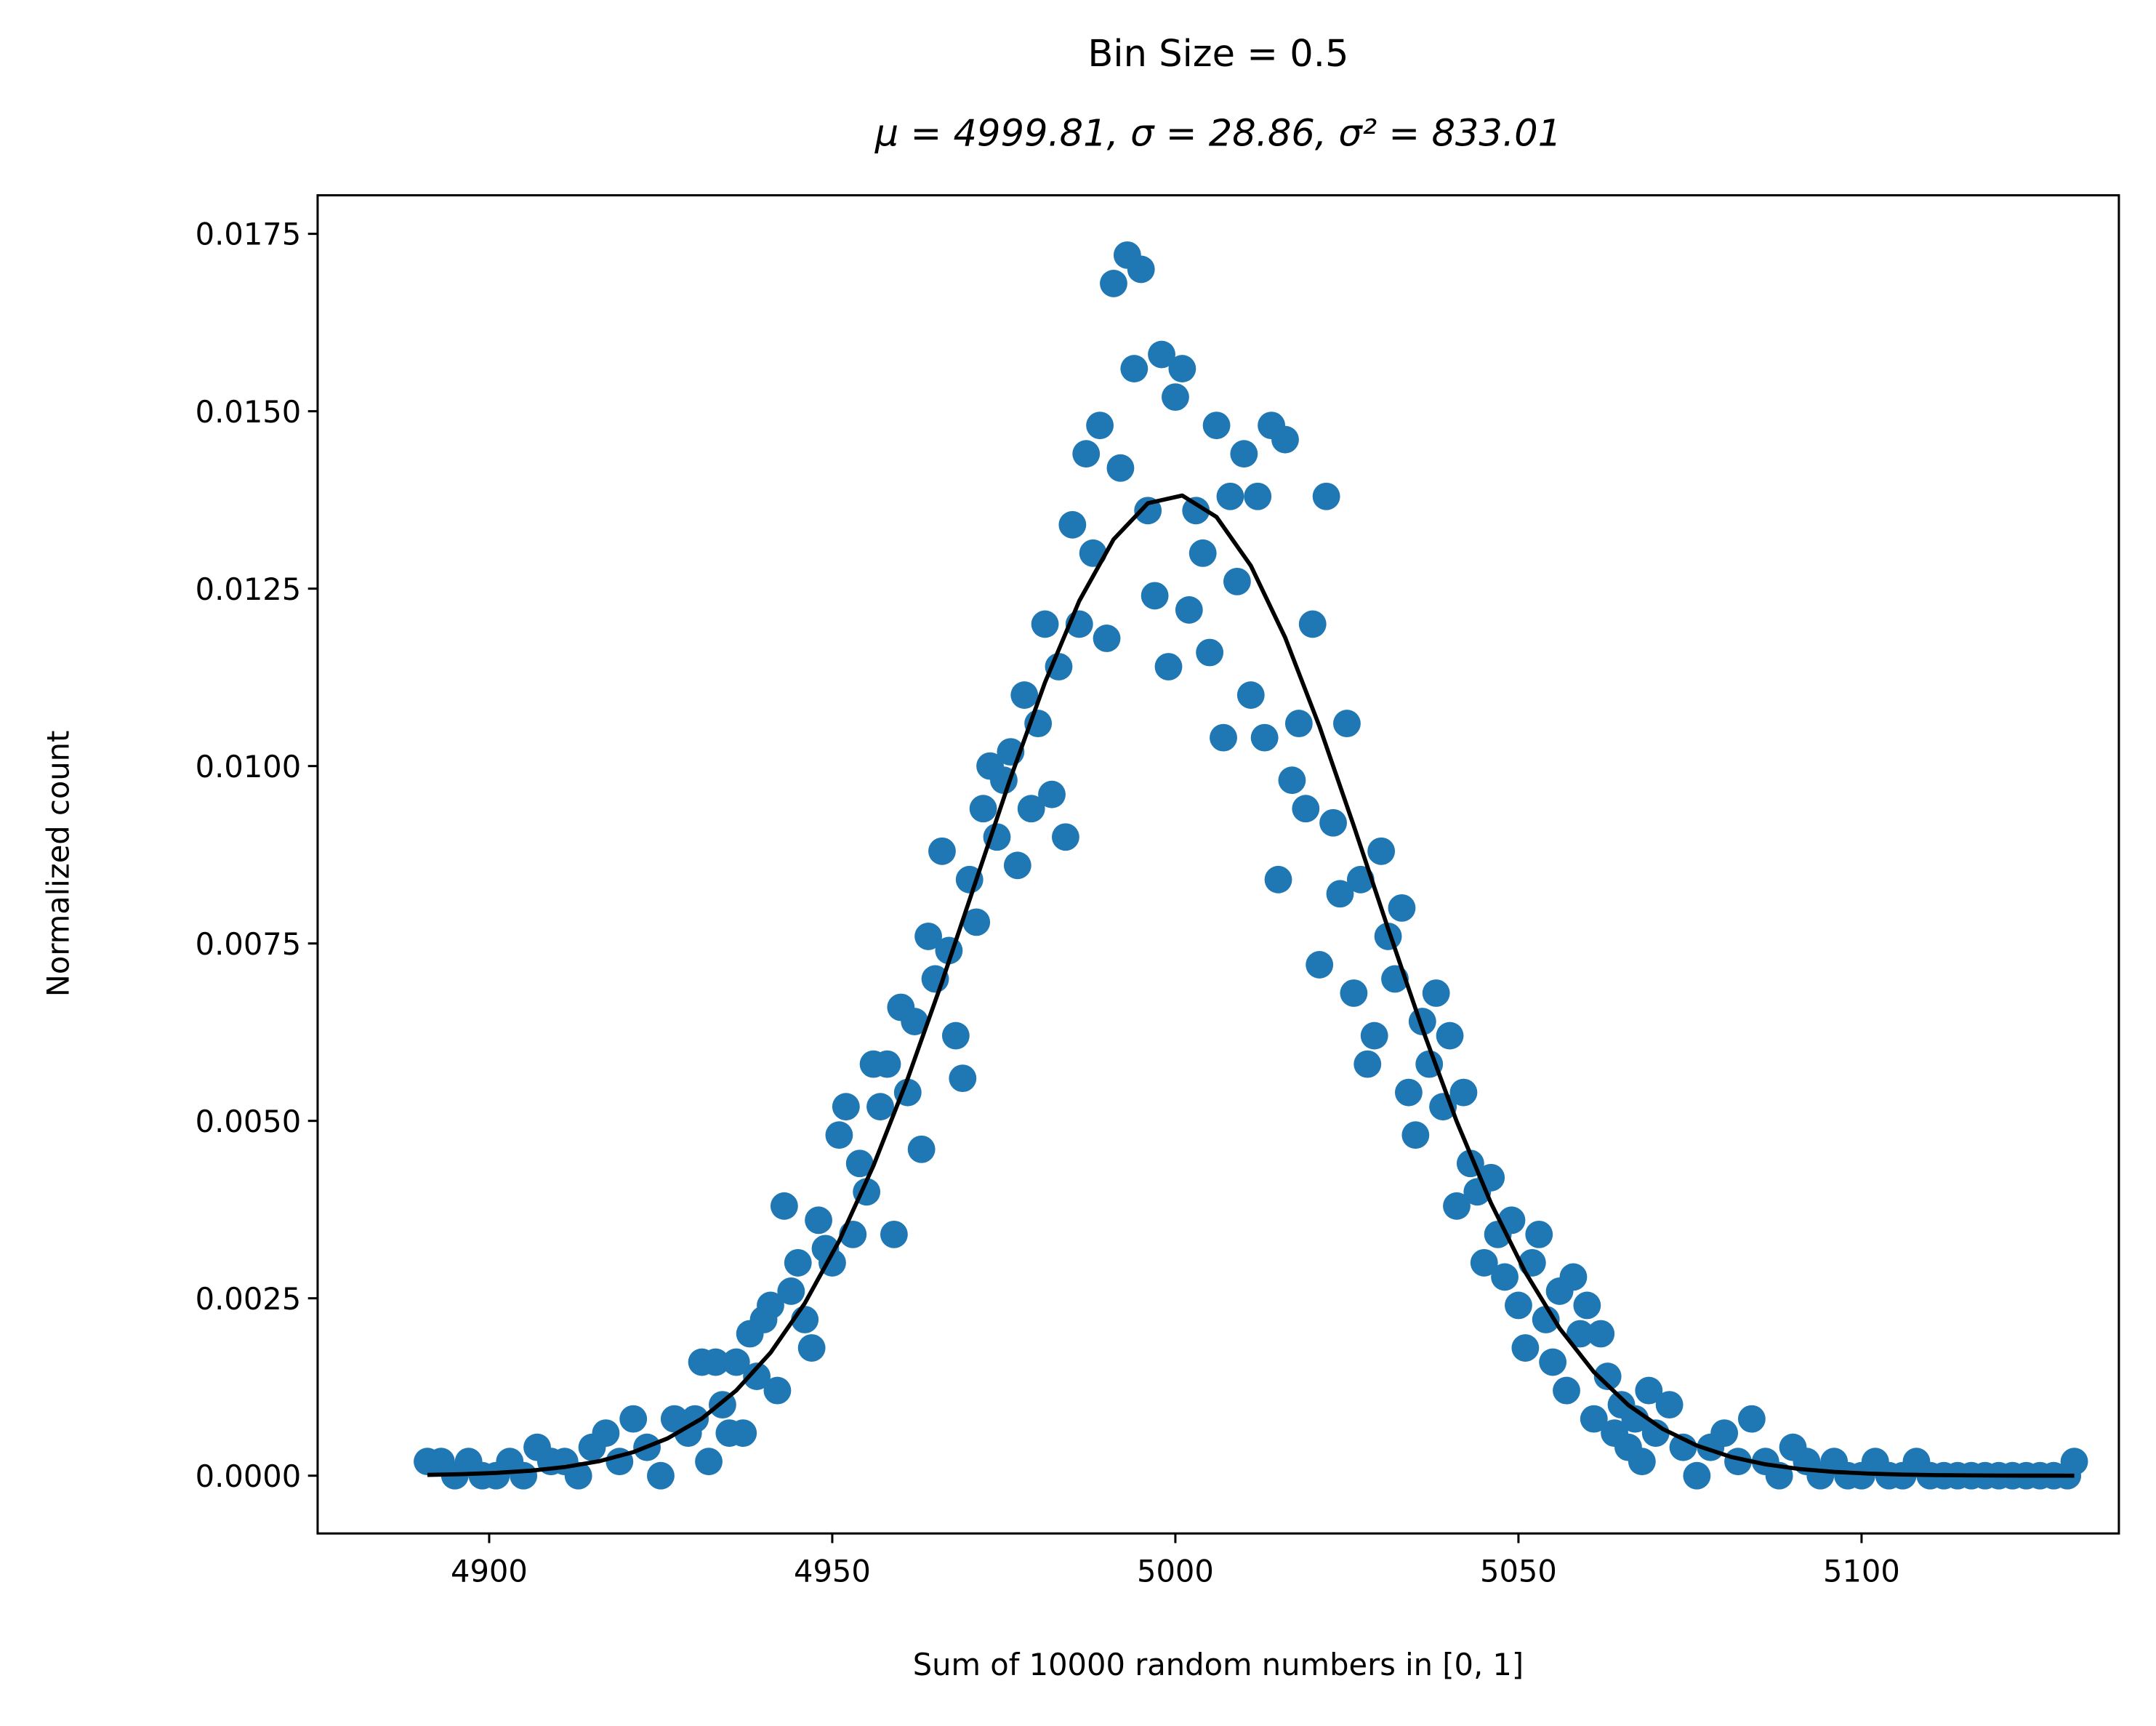 The image size is (2156, 1726). What do you see at coordinates (249, 1121) in the screenshot?
I see `y-tick-label: 0.0050` at bounding box center [249, 1121].